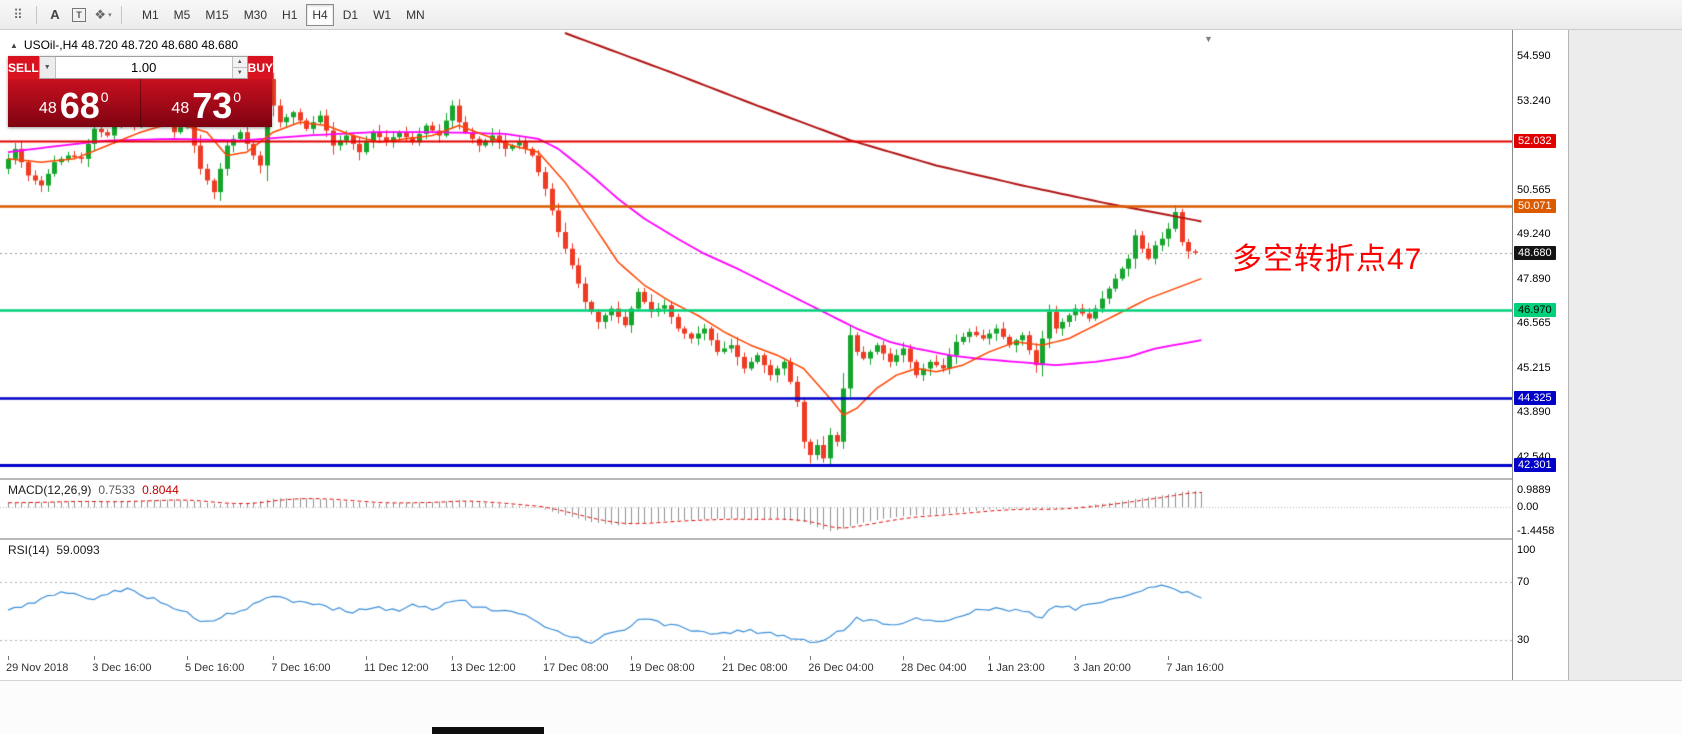  I want to click on toolbar-drag-handle-icon: ⠿, so click(18, 14).